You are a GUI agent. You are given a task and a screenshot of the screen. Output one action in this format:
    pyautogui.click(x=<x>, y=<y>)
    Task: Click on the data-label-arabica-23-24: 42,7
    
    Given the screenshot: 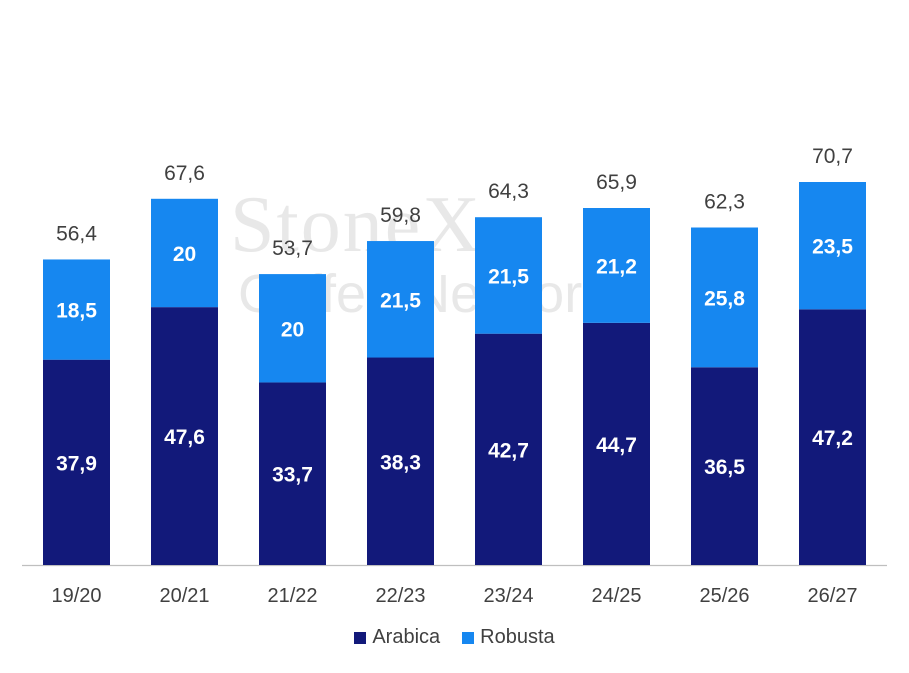 What is the action you would take?
    pyautogui.click(x=508, y=450)
    